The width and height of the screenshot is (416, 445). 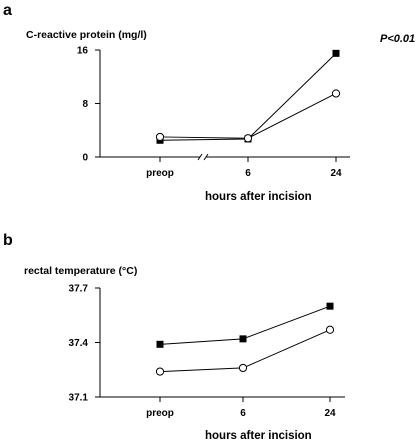 I want to click on chart-a-xlabel: hours after incision, so click(x=258, y=197).